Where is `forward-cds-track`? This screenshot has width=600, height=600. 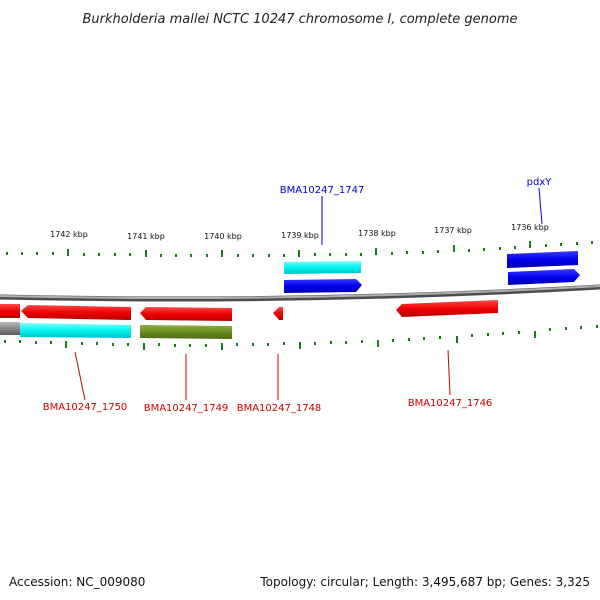
forward-cds-track is located at coordinates (432, 281).